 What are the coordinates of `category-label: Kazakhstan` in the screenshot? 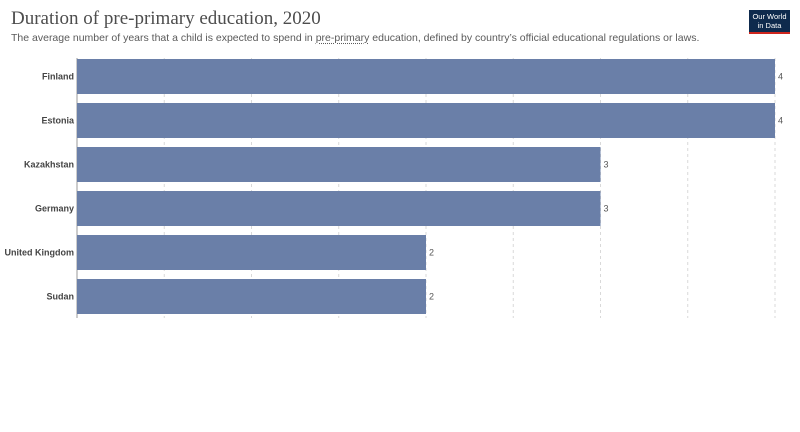 It's located at (49, 165).